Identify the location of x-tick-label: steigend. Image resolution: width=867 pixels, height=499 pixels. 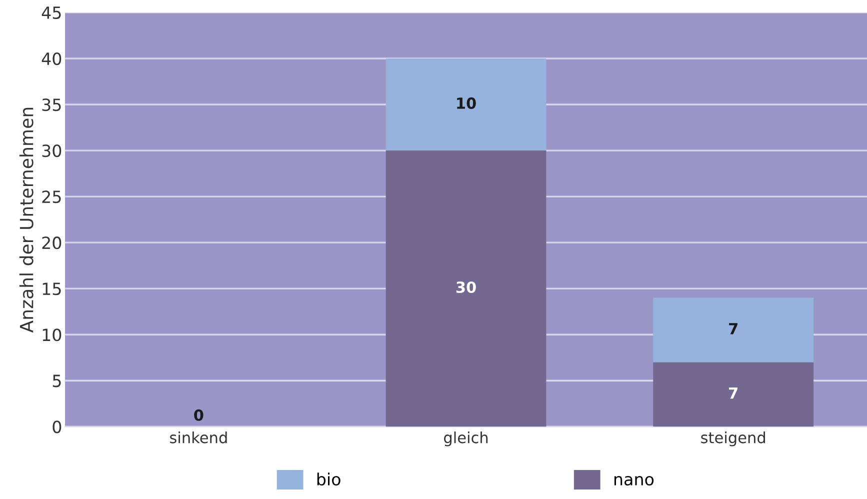
(733, 439).